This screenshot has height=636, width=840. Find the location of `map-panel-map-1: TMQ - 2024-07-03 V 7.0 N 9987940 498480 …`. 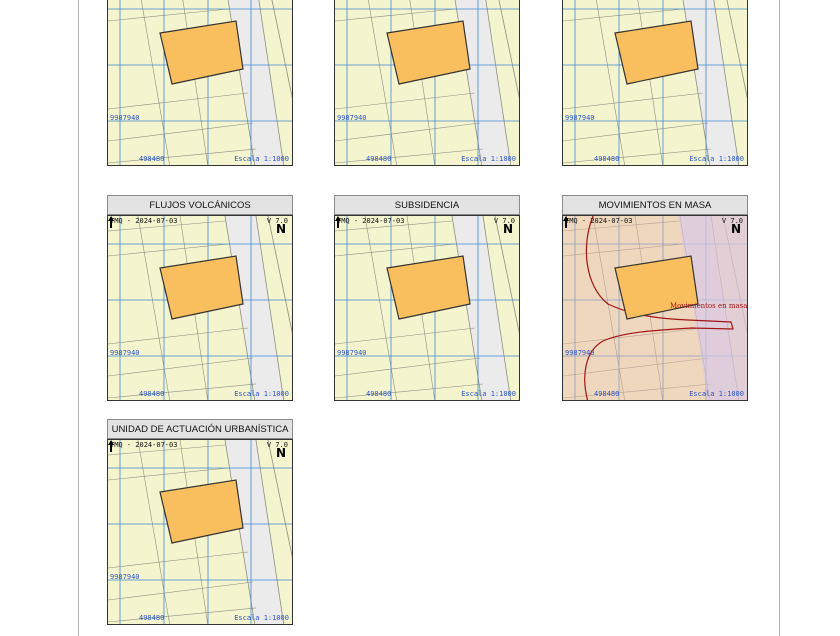

map-panel-map-1: TMQ - 2024-07-03 V 7.0 N 9987940 498480 … is located at coordinates (200, 83).